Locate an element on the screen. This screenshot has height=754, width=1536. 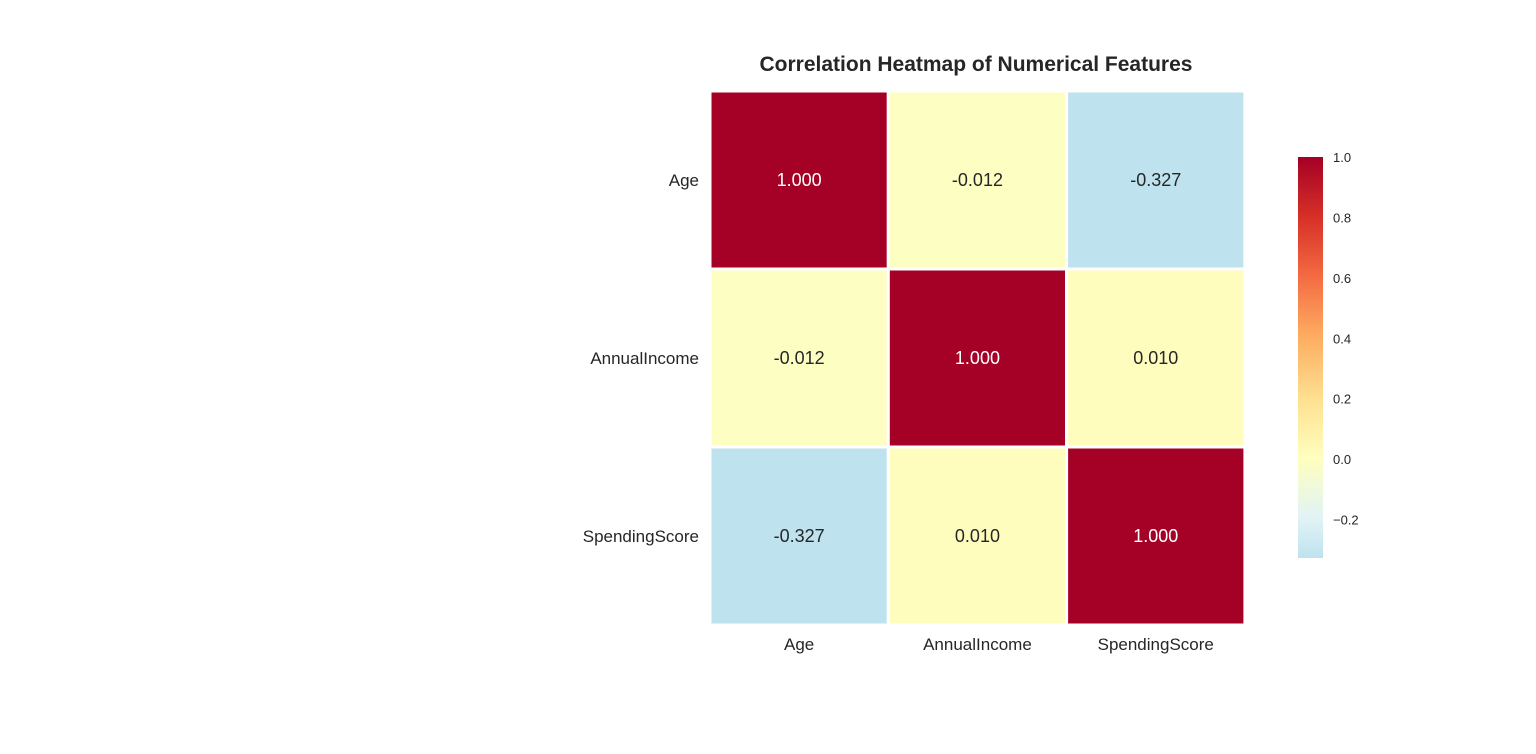
colorbar-tick-label: 1.0 is located at coordinates (1342, 157).